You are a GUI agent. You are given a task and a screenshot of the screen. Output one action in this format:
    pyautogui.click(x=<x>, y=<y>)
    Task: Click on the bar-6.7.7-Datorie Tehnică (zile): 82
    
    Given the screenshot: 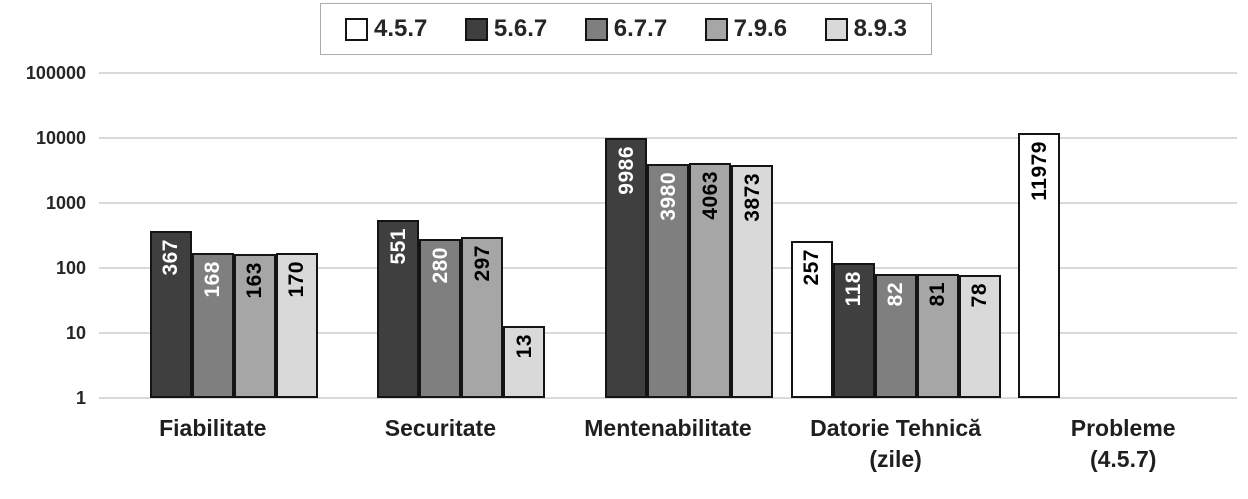 What is the action you would take?
    pyautogui.click(x=895, y=335)
    